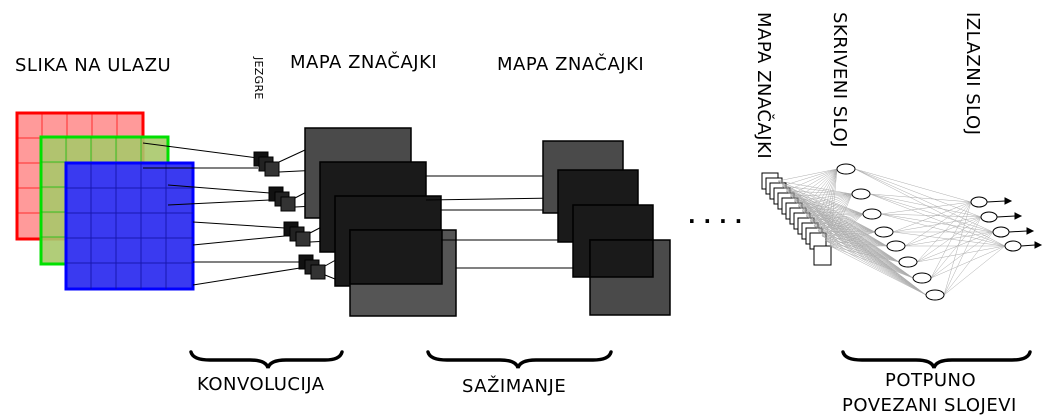  What do you see at coordinates (715, 216) in the screenshot?
I see `label-ellipsis: . . . .` at bounding box center [715, 216].